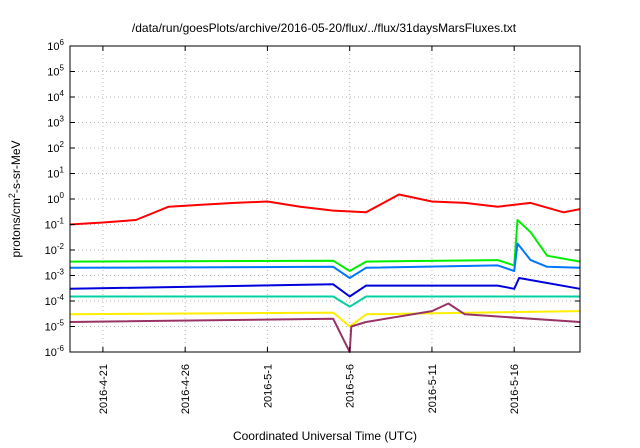 The image size is (640, 448). Describe the element at coordinates (104, 389) in the screenshot. I see `x-tick-label: 2016-4-21` at that location.